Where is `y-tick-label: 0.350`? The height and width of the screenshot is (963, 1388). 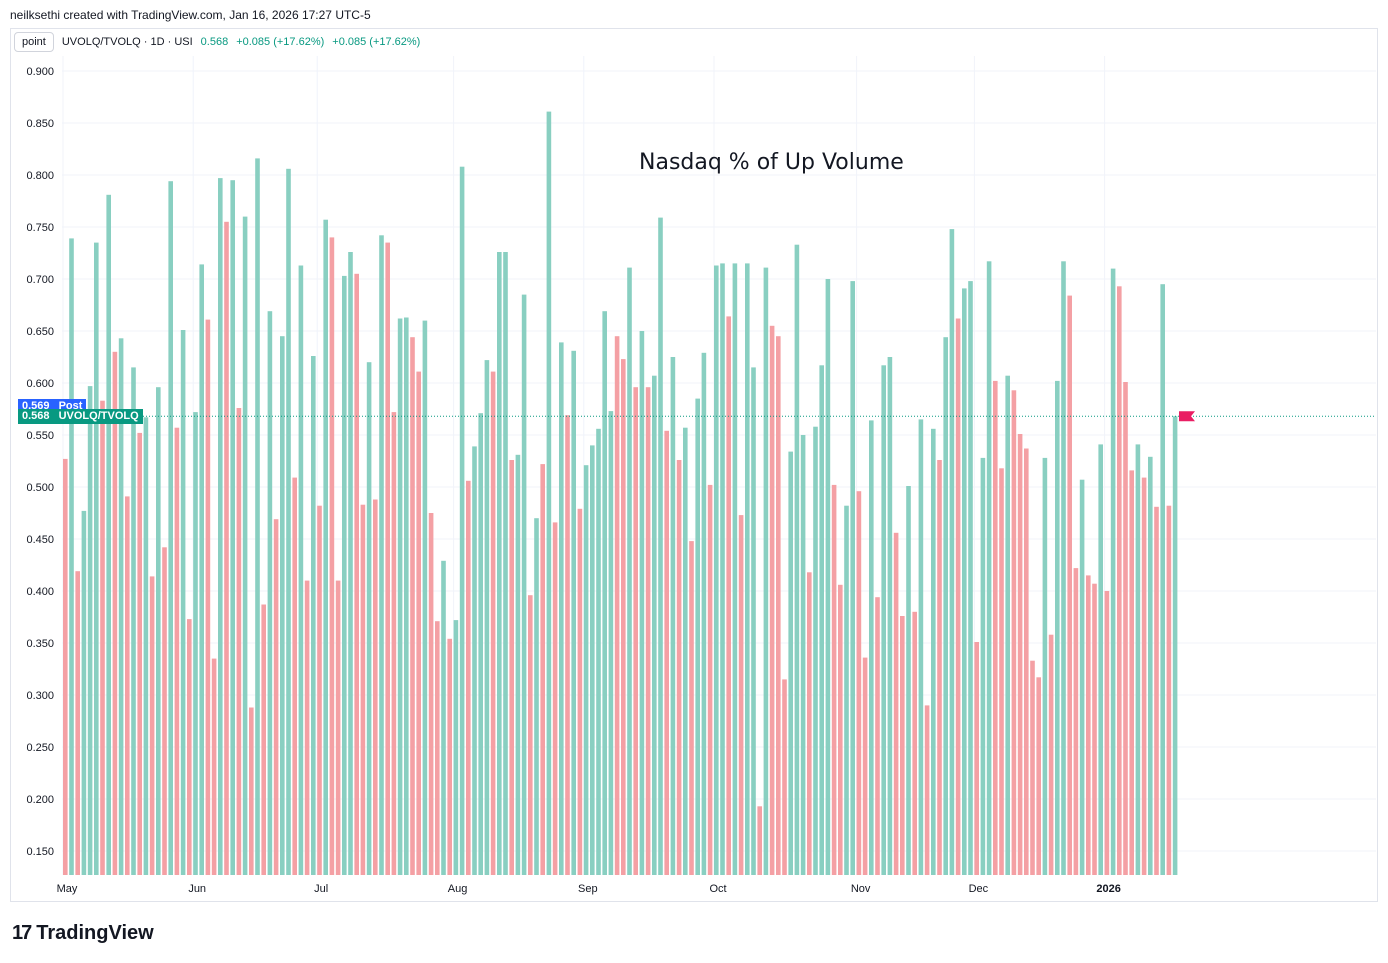 y-tick-label: 0.350 is located at coordinates (40, 644).